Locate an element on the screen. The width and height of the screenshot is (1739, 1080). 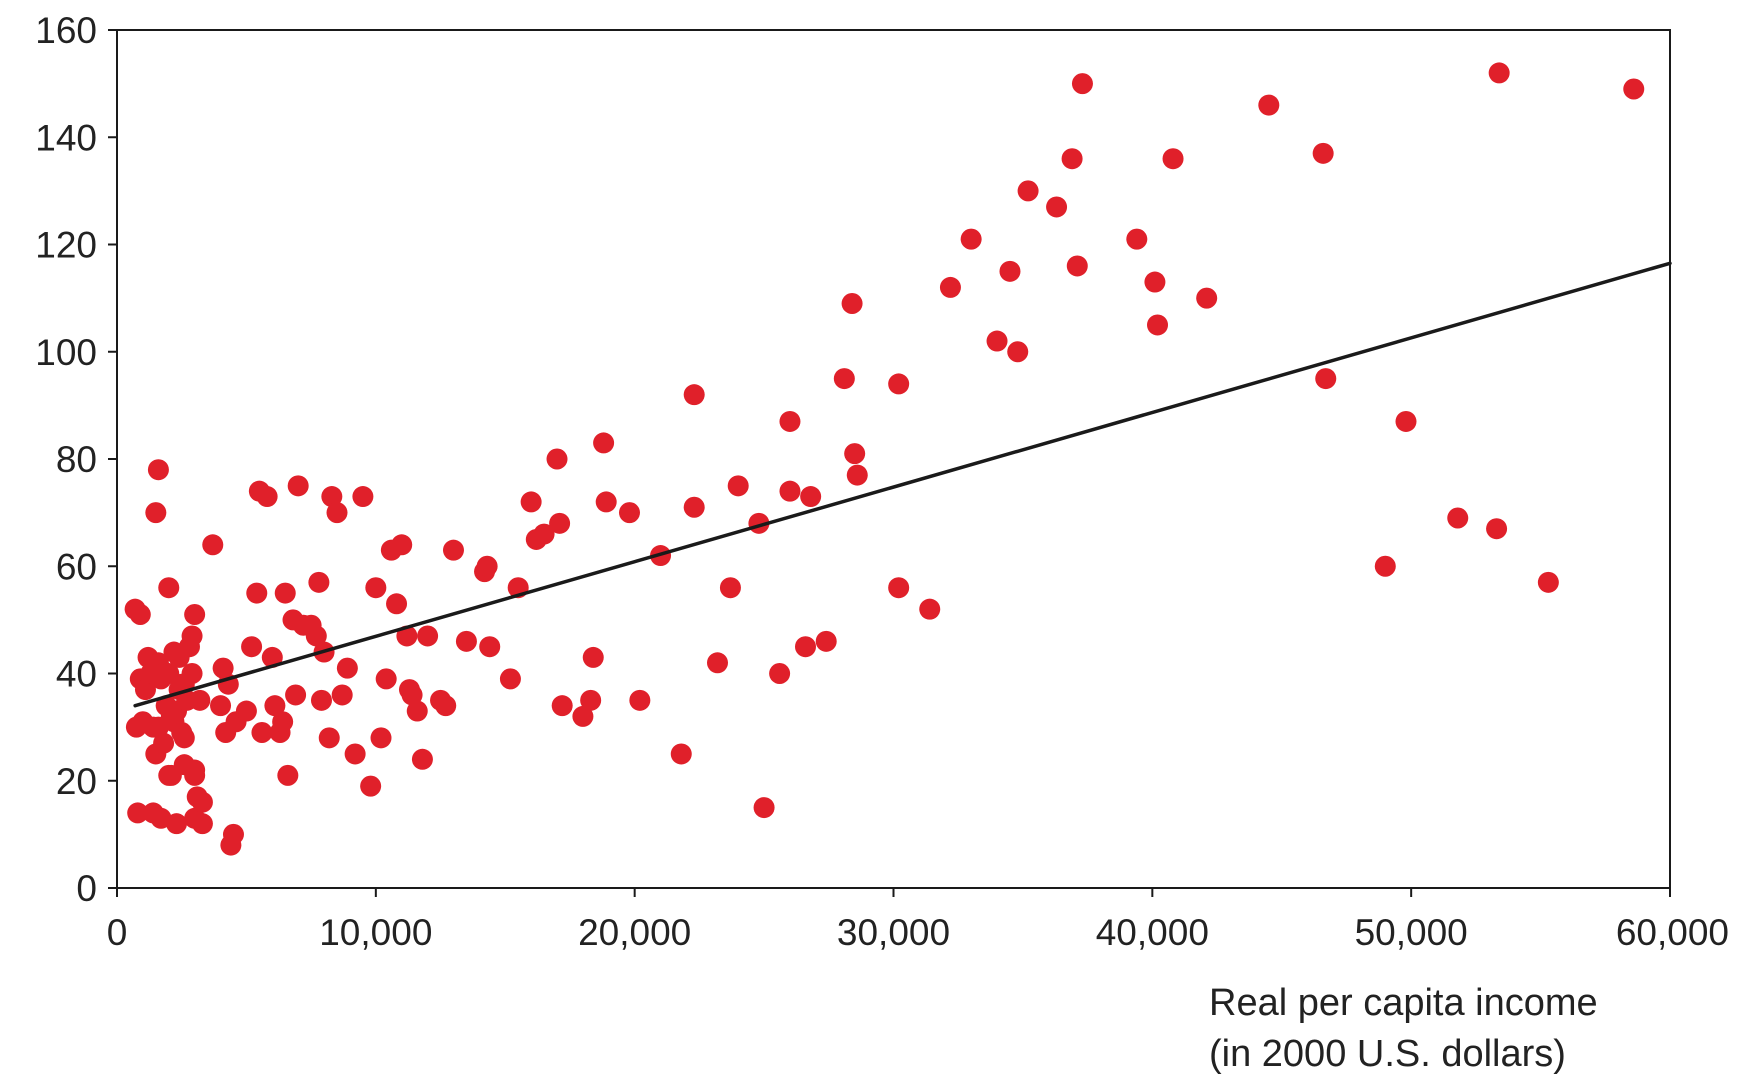
x-tick-label: 30,000 is located at coordinates (893, 932).